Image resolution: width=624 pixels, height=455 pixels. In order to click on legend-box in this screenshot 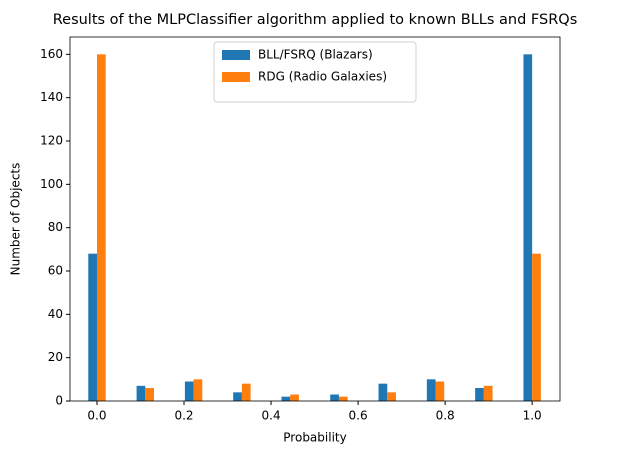, I will do `click(315, 72)`.